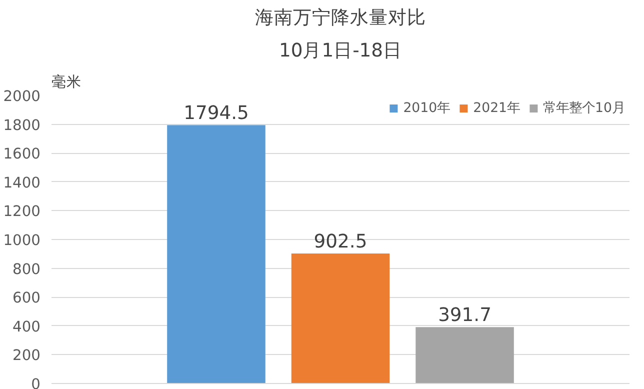  Describe the element at coordinates (26, 355) in the screenshot. I see `y-tick-label: 200` at that location.